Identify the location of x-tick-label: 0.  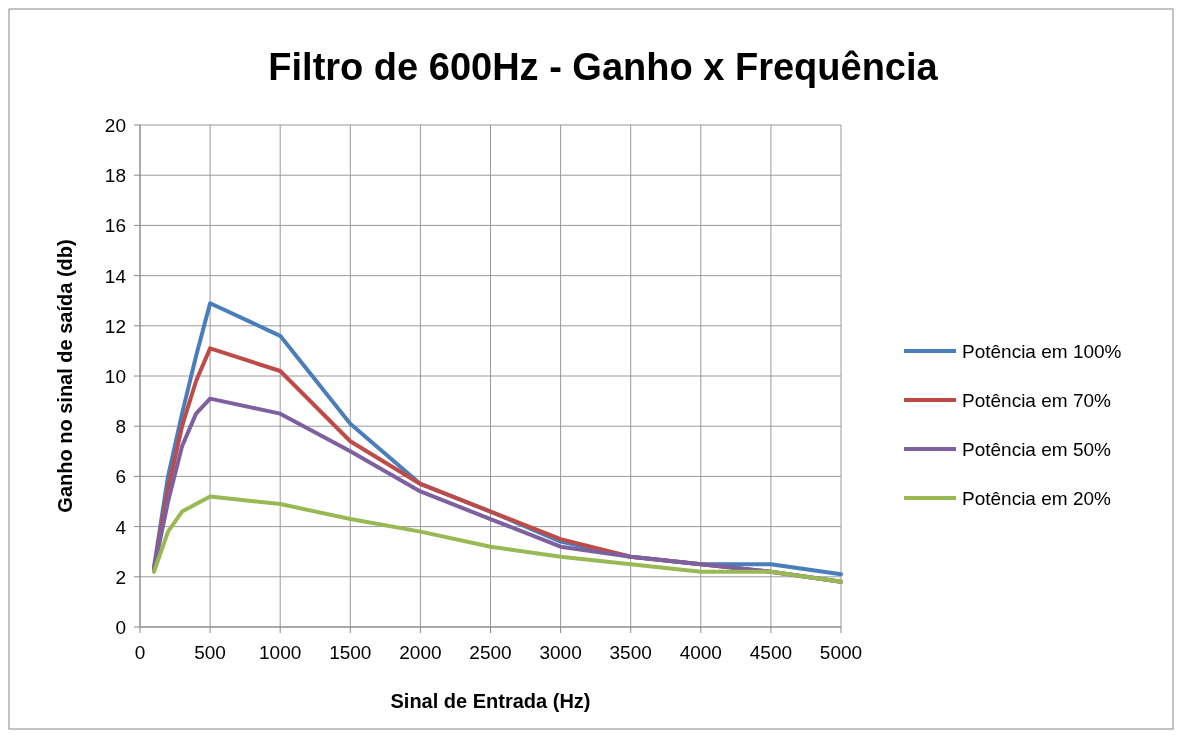
(140, 652).